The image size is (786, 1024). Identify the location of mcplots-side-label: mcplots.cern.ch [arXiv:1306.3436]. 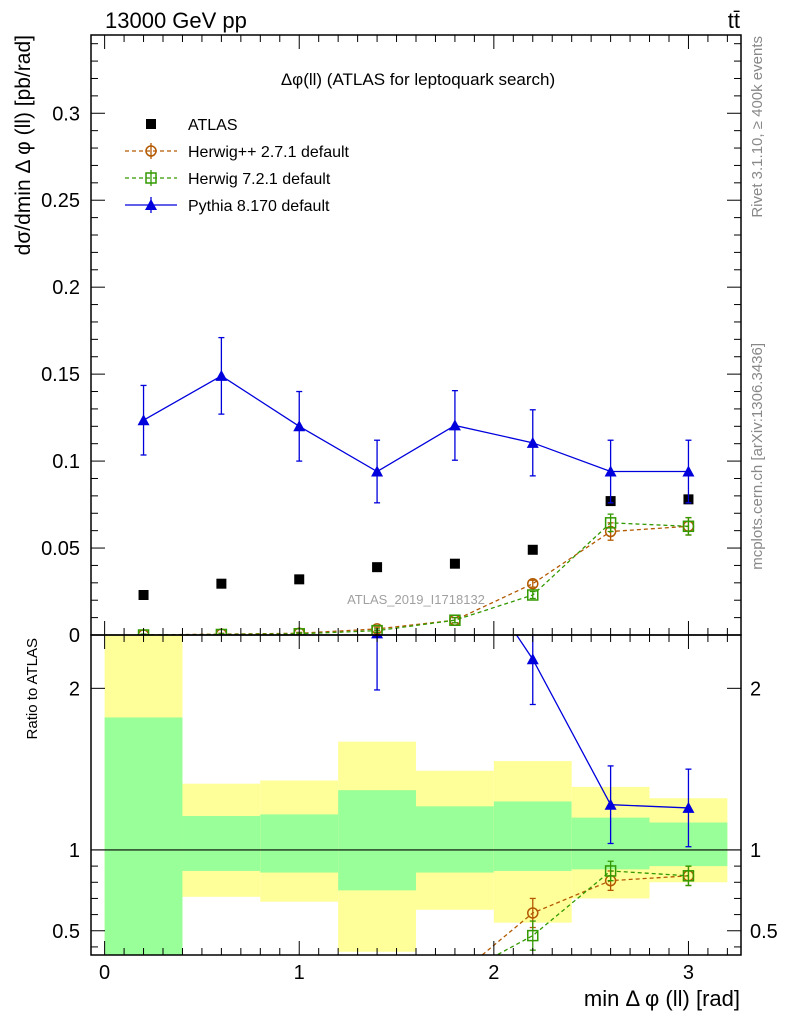
(757, 456).